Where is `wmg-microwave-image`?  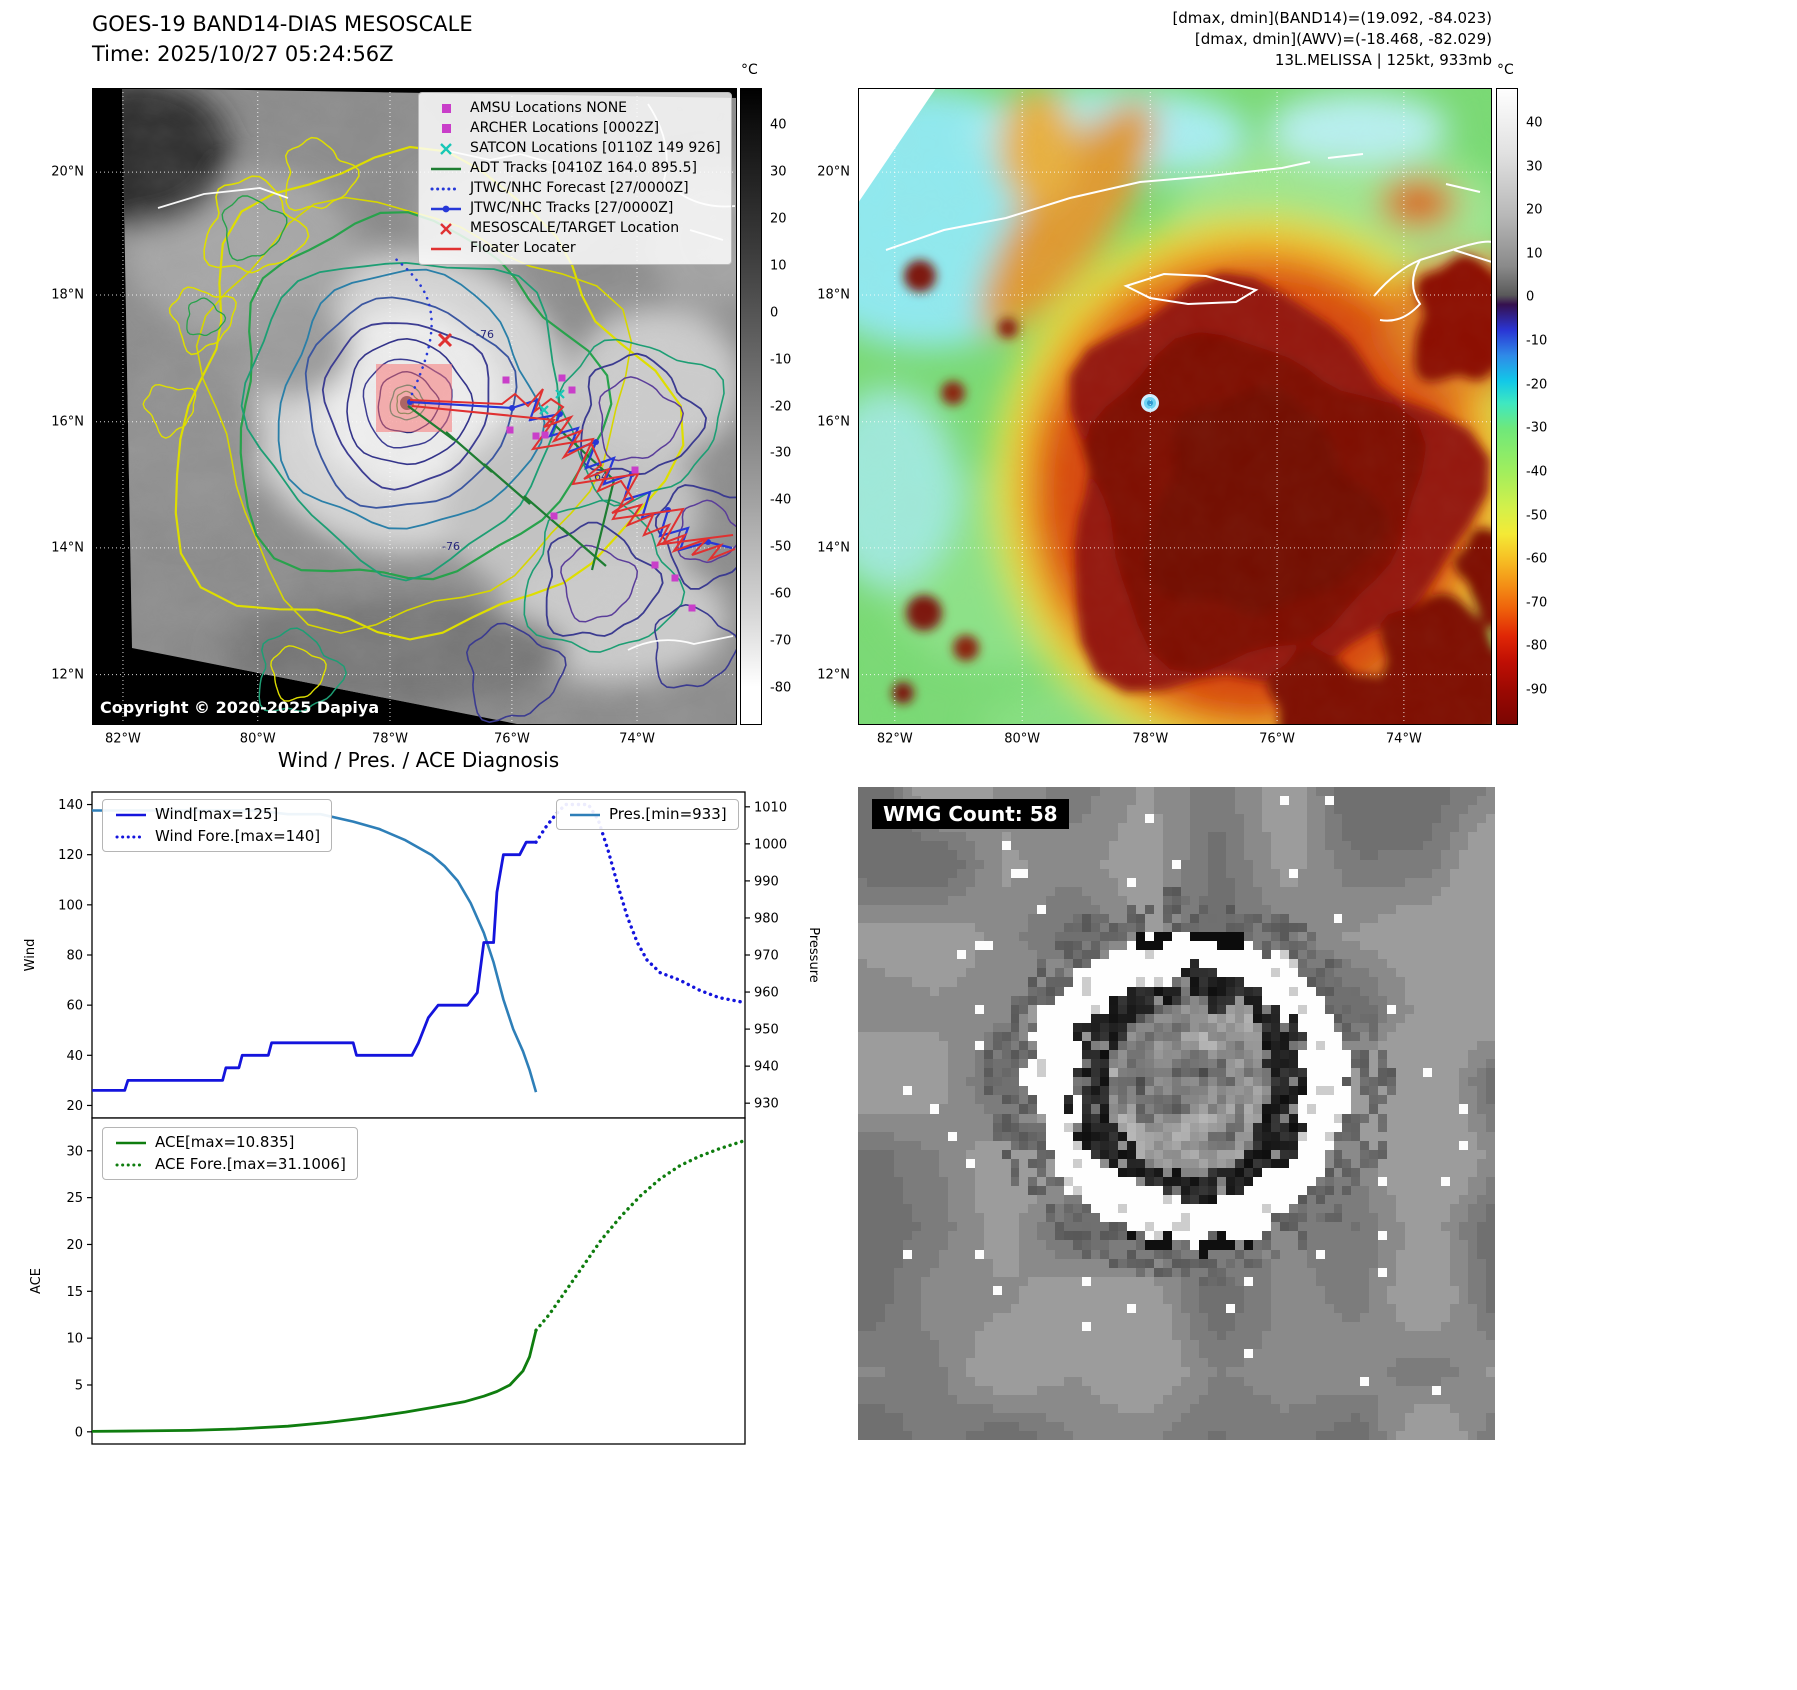
wmg-microwave-image is located at coordinates (1176, 1113).